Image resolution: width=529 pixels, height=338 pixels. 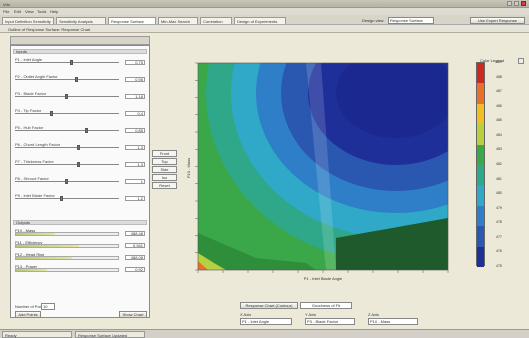 What do you see at coordinates (80, 268) in the screenshot?
I see `output-row: P13 - Power 0.92` at bounding box center [80, 268].